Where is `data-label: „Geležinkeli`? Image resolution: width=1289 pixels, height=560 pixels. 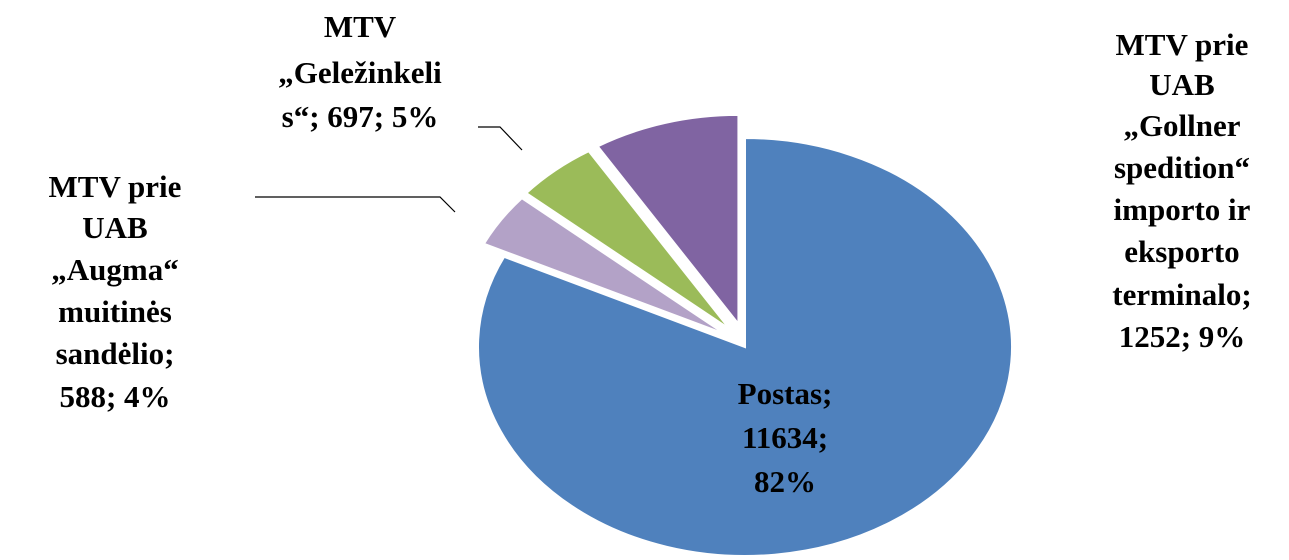
data-label: „Geležinkeli is located at coordinates (360, 72).